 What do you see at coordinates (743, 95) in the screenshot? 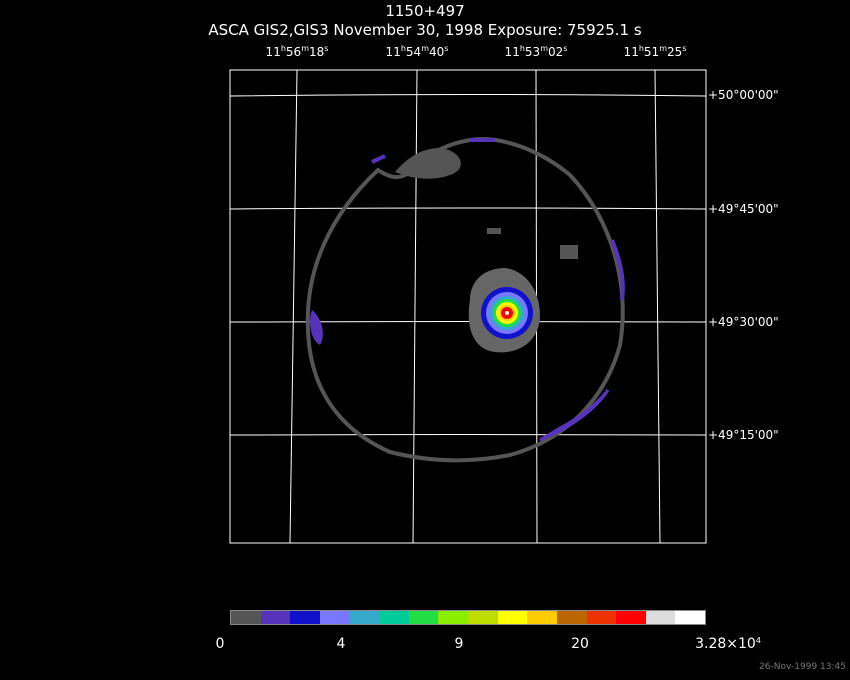
I see `dec-label-1: +50°00'00"` at bounding box center [743, 95].